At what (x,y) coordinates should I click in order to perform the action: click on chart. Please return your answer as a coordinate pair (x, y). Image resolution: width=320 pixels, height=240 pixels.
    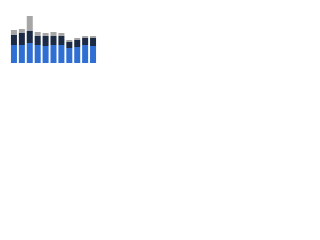
    Looking at the image, I should click on (53, 39).